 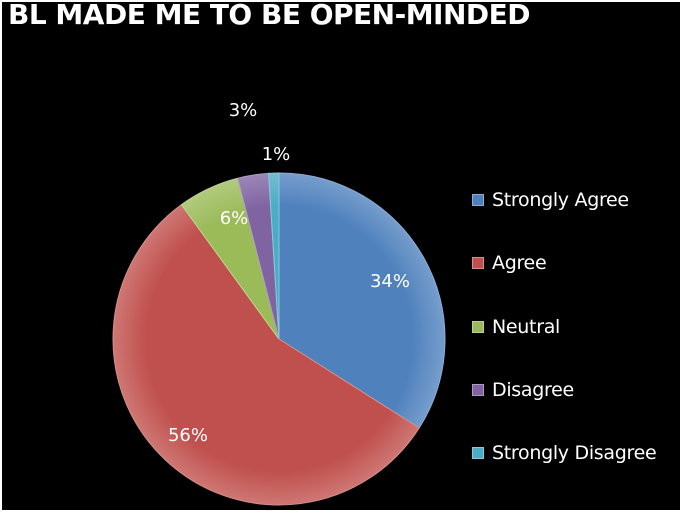 What do you see at coordinates (274, 256) in the screenshot?
I see `pie-slice-strongly-disagree` at bounding box center [274, 256].